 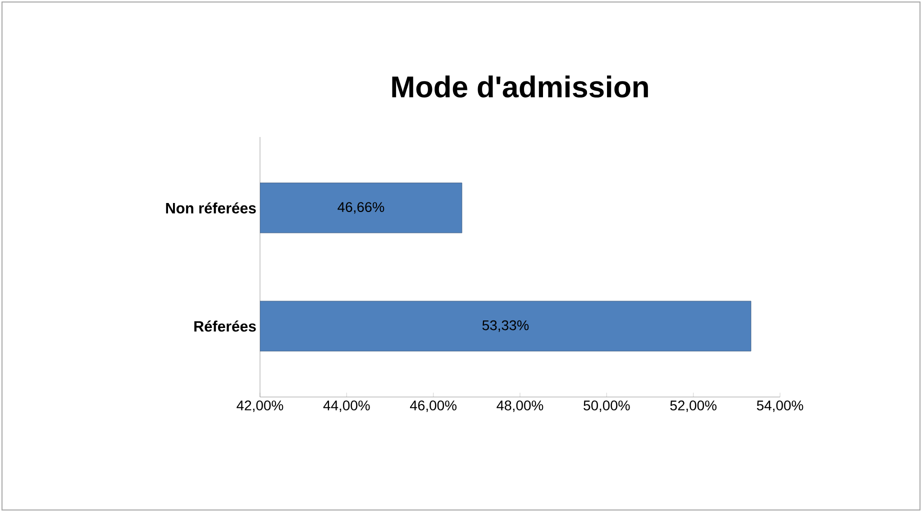 What do you see at coordinates (520, 87) in the screenshot?
I see `chart-title: Mode d'admission` at bounding box center [520, 87].